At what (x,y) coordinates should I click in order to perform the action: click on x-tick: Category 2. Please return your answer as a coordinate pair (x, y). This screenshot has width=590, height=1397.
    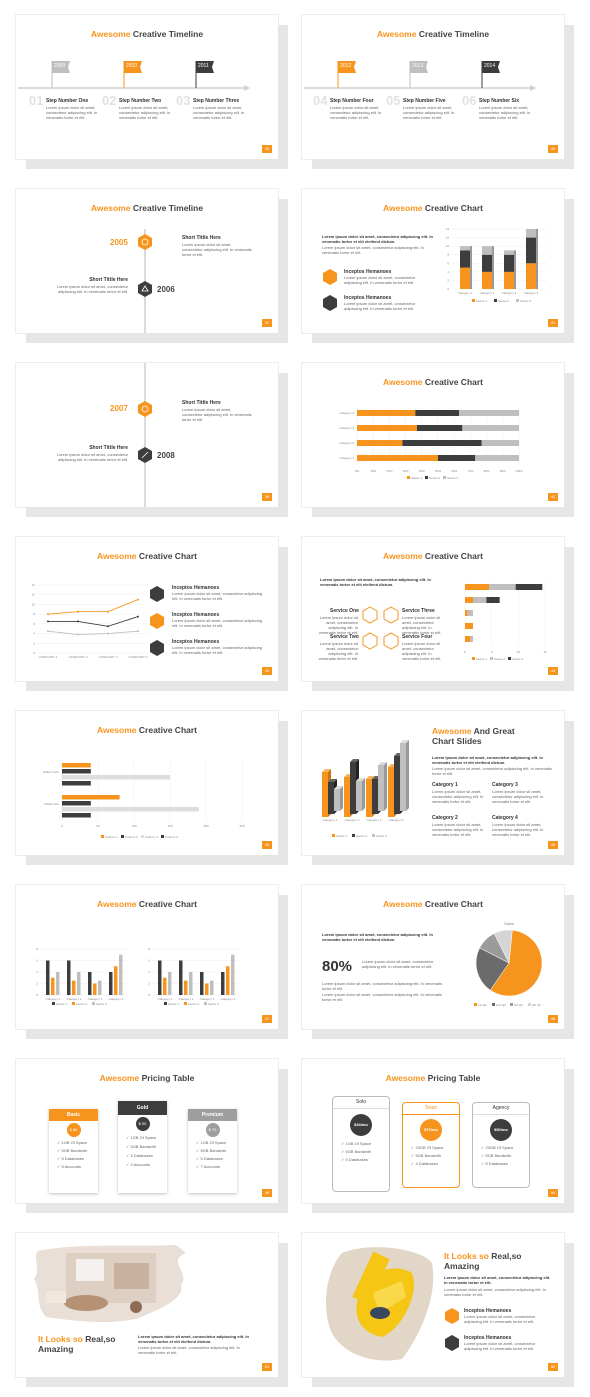
    Looking at the image, I should click on (186, 999).